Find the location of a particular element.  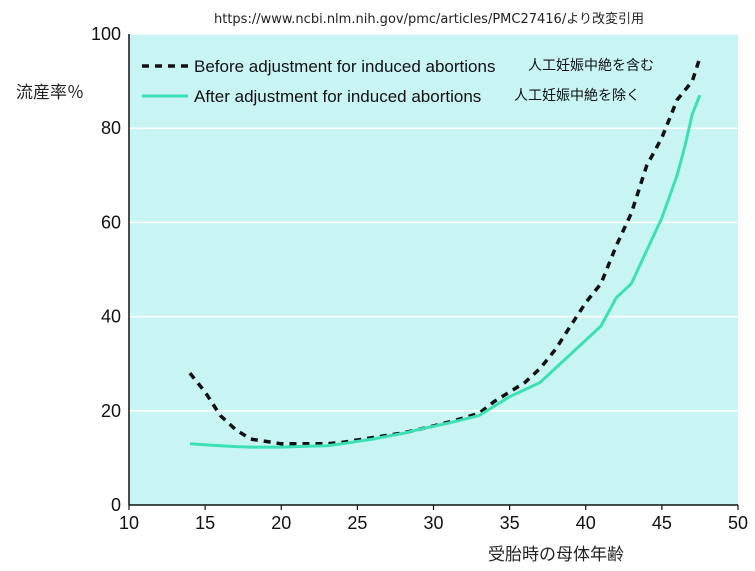

x-tick-label: 20 is located at coordinates (281, 523).